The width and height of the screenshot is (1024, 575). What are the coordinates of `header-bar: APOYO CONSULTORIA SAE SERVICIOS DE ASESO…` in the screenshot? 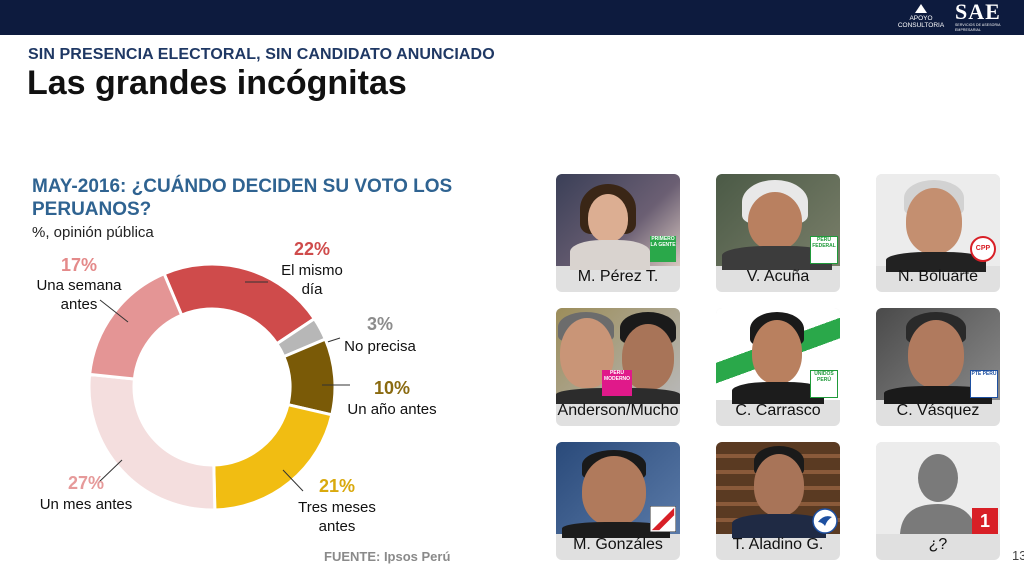 It's located at (512, 17).